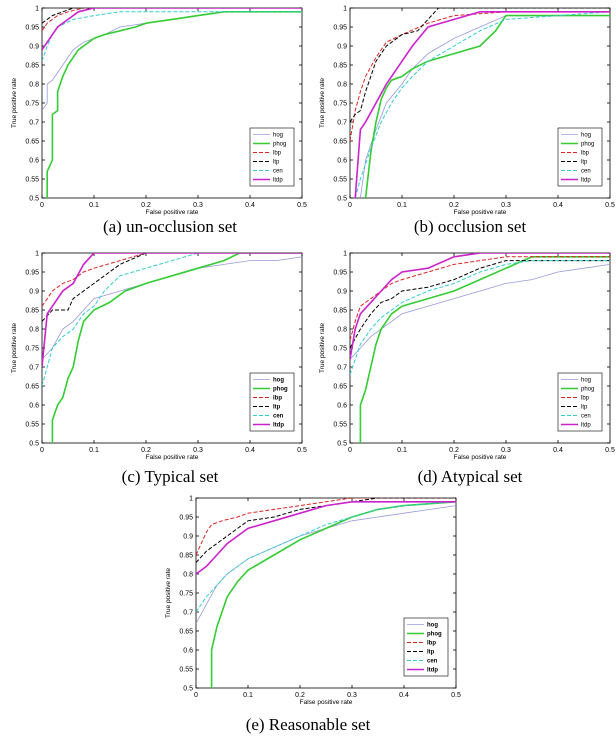  Describe the element at coordinates (470, 476) in the screenshot. I see `caption-d: (d) Atypical set` at that location.